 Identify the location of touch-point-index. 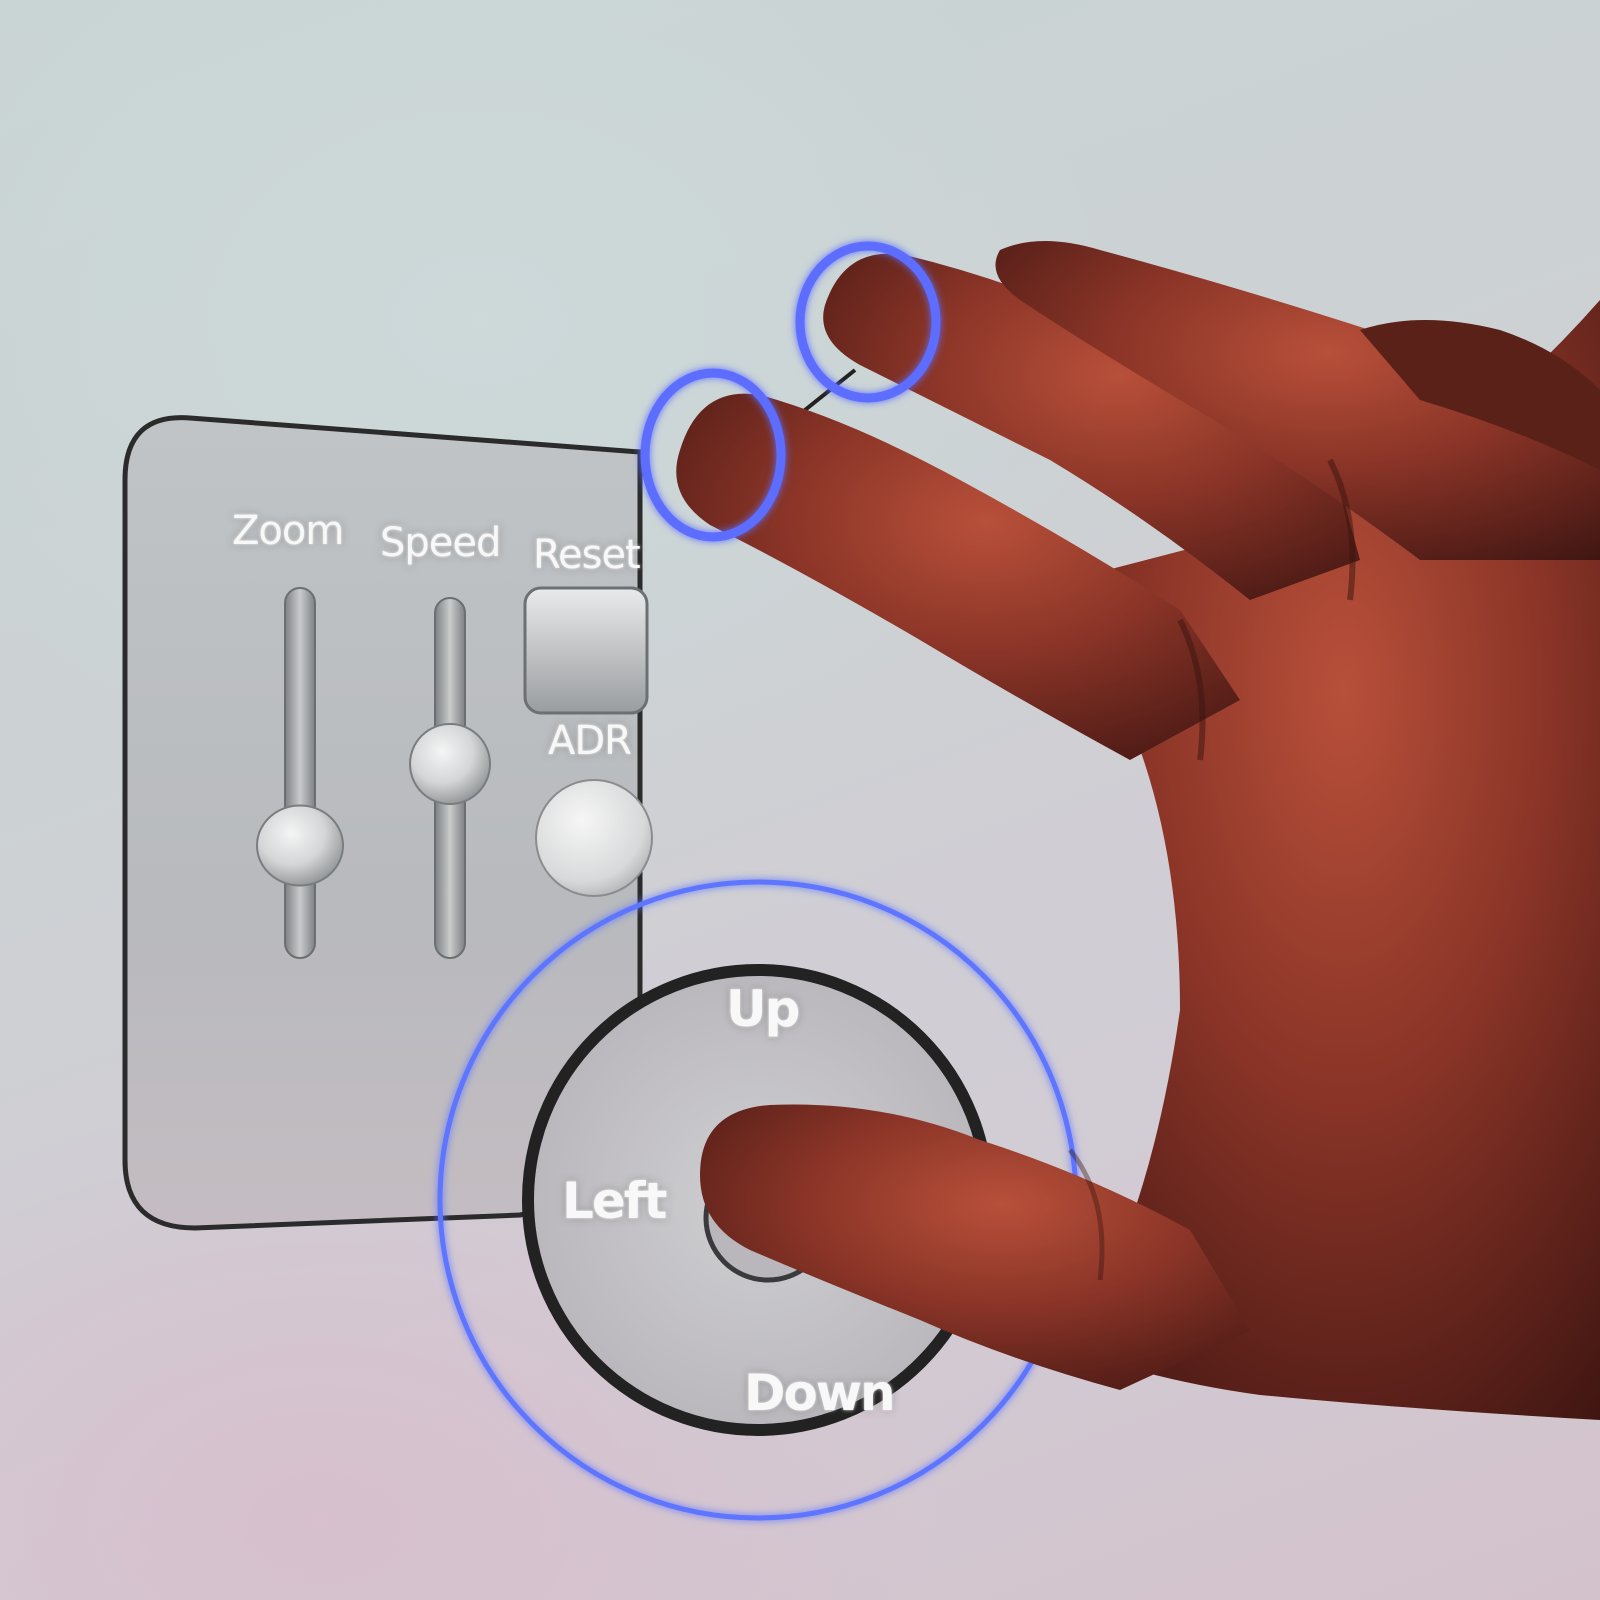
(713, 455).